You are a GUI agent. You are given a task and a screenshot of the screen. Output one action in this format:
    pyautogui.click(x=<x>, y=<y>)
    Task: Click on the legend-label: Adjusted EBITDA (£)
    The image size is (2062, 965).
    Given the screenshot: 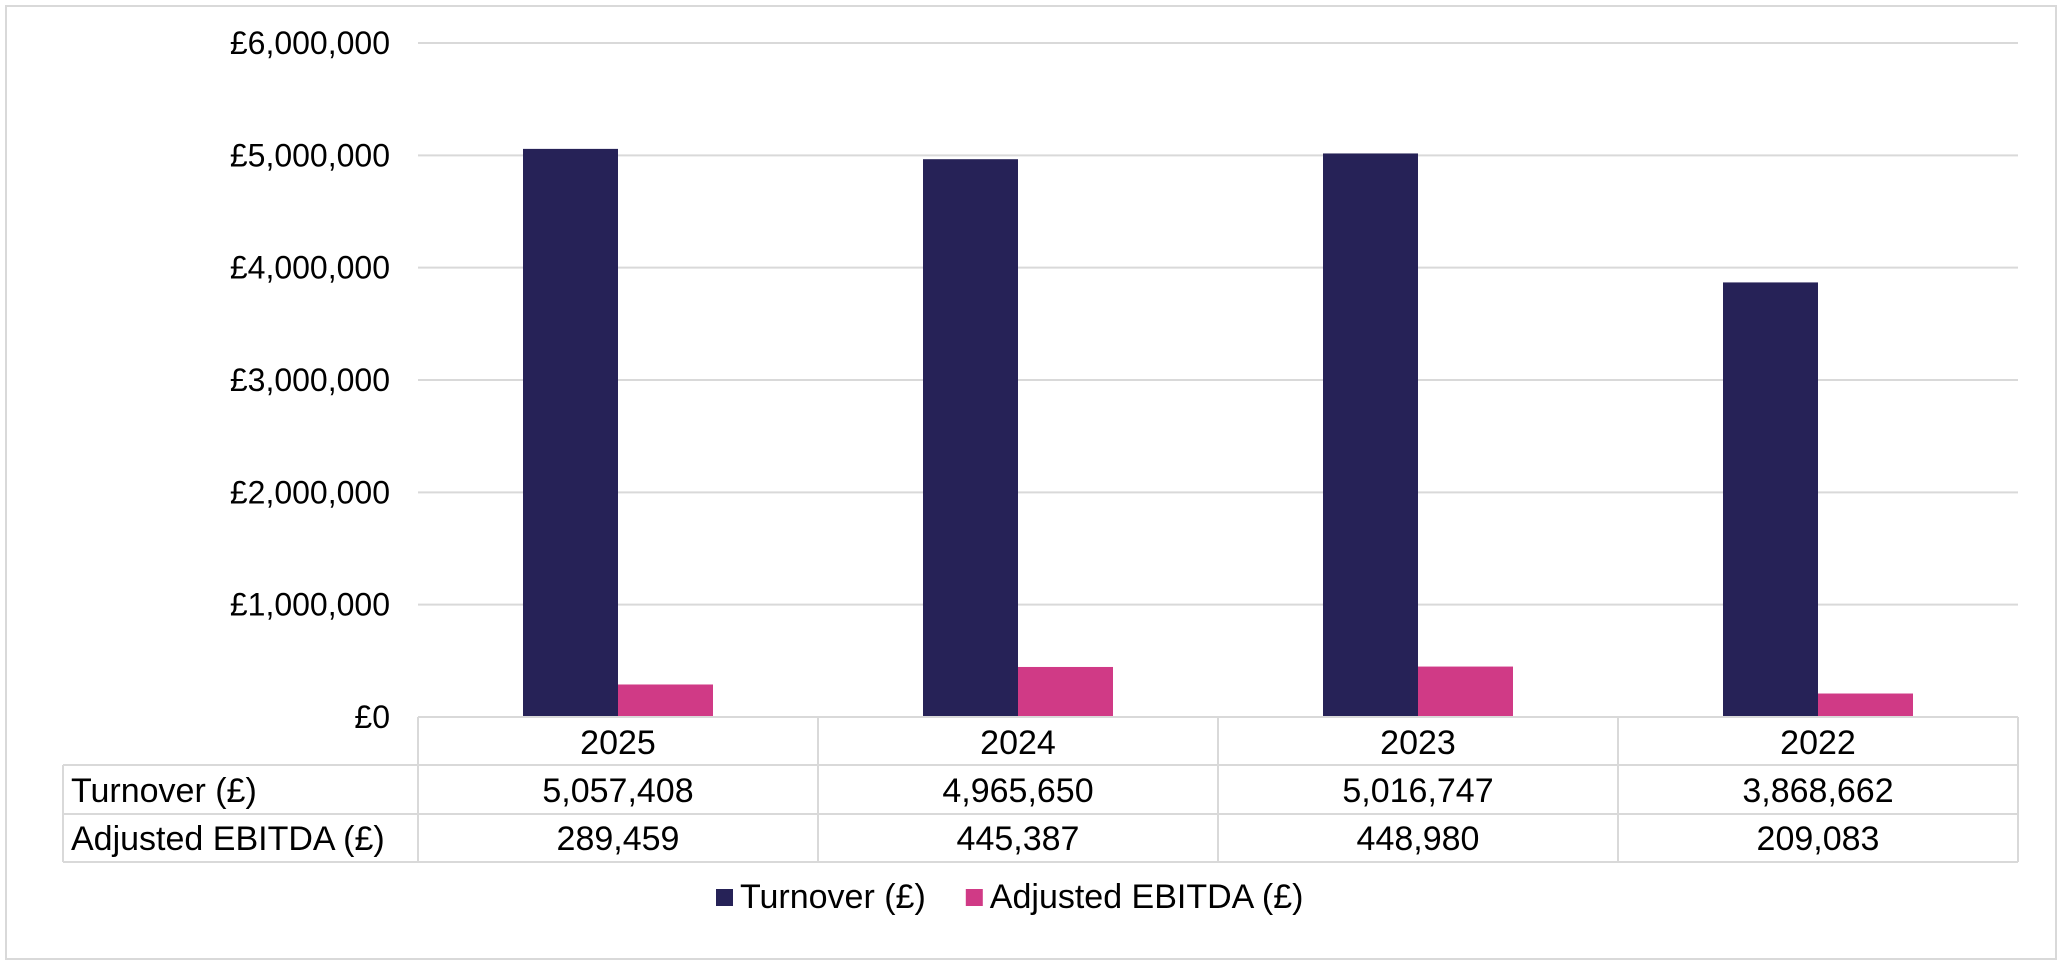 What is the action you would take?
    pyautogui.click(x=1147, y=897)
    